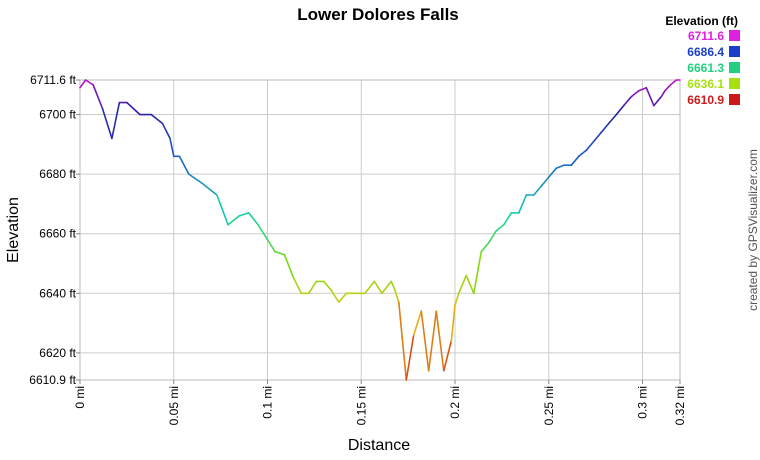 The image size is (760, 460). I want to click on legend-title: Elevation (ft), so click(701, 21).